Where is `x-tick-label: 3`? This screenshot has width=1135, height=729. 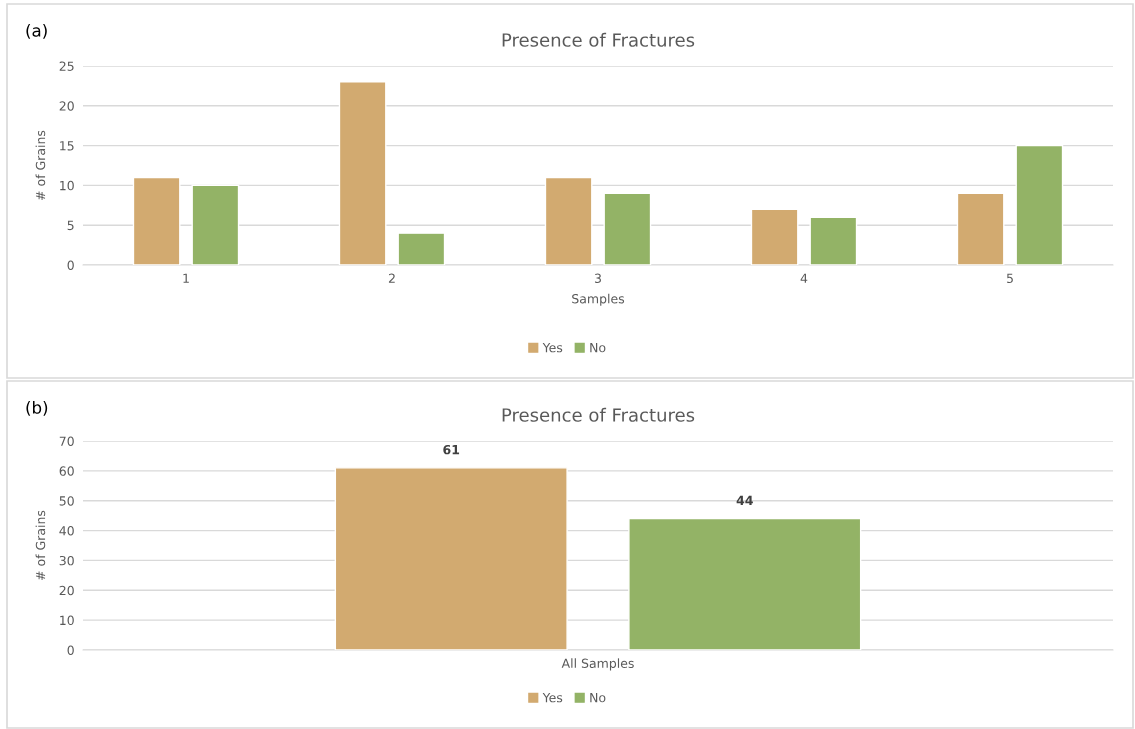
x-tick-label: 3 is located at coordinates (597, 278).